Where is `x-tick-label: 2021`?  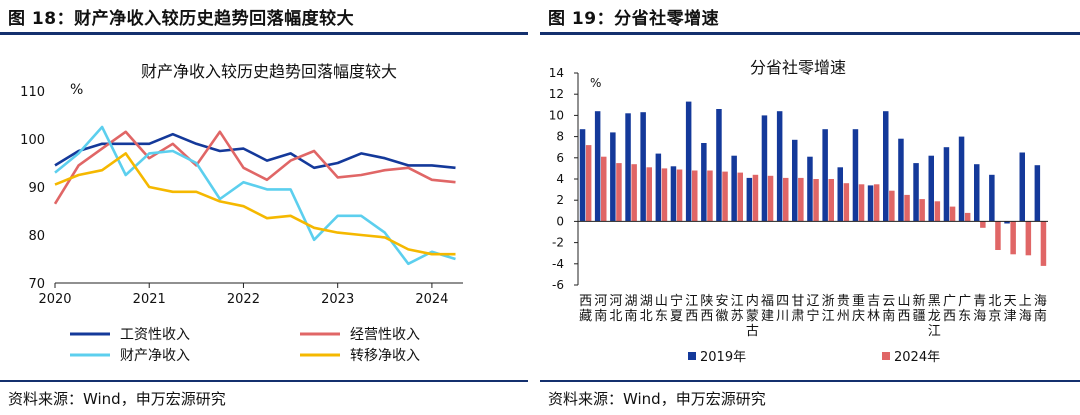
x-tick-label: 2021 is located at coordinates (149, 299).